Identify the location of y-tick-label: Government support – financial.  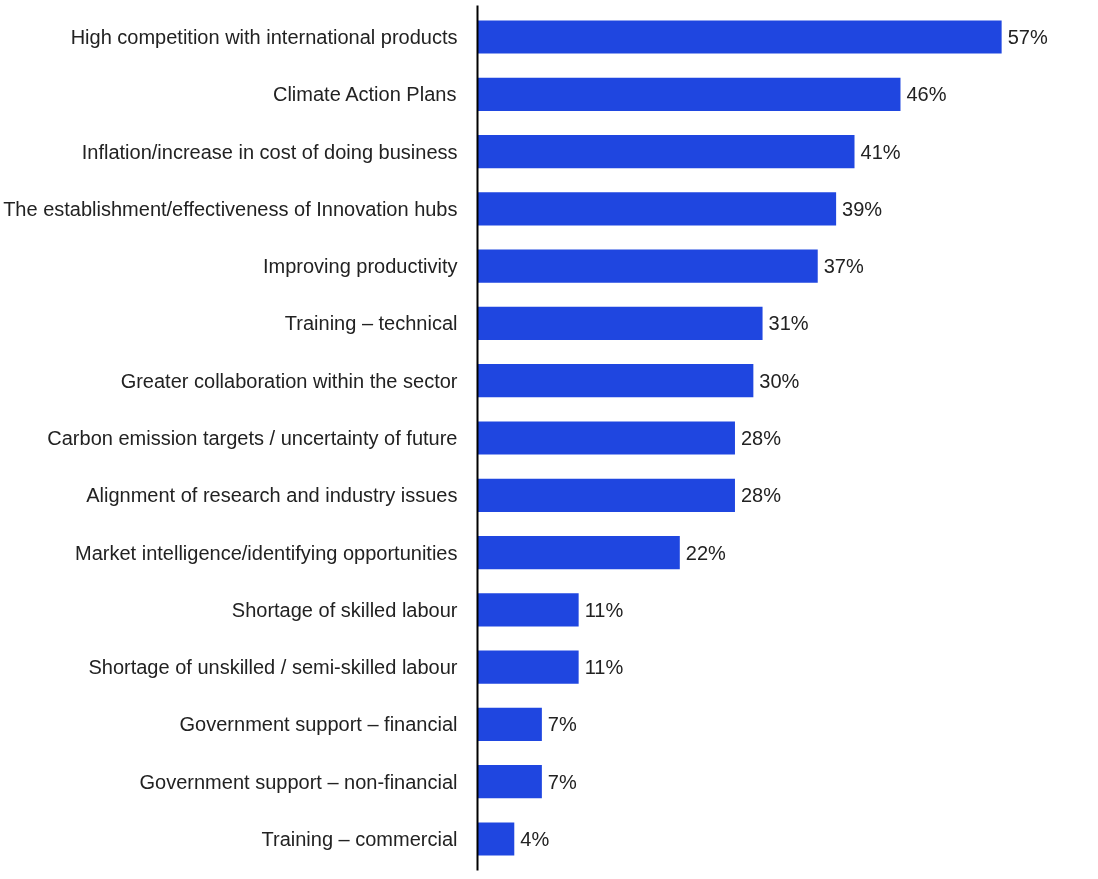
(318, 724).